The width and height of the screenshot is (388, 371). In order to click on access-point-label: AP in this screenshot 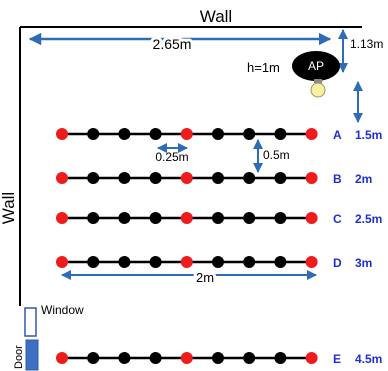, I will do `click(316, 66)`.